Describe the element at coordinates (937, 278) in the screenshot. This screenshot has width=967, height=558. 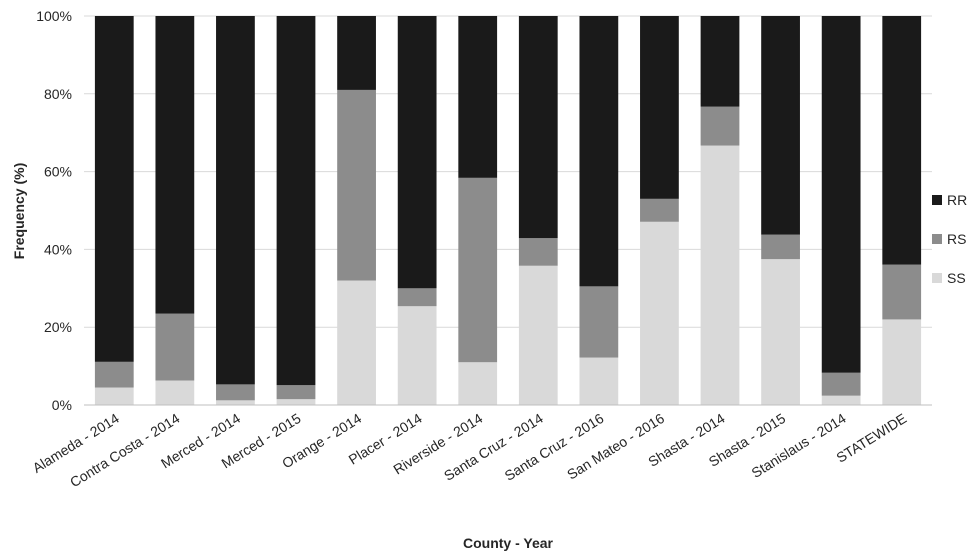
I see `legend-swatch-ss` at that location.